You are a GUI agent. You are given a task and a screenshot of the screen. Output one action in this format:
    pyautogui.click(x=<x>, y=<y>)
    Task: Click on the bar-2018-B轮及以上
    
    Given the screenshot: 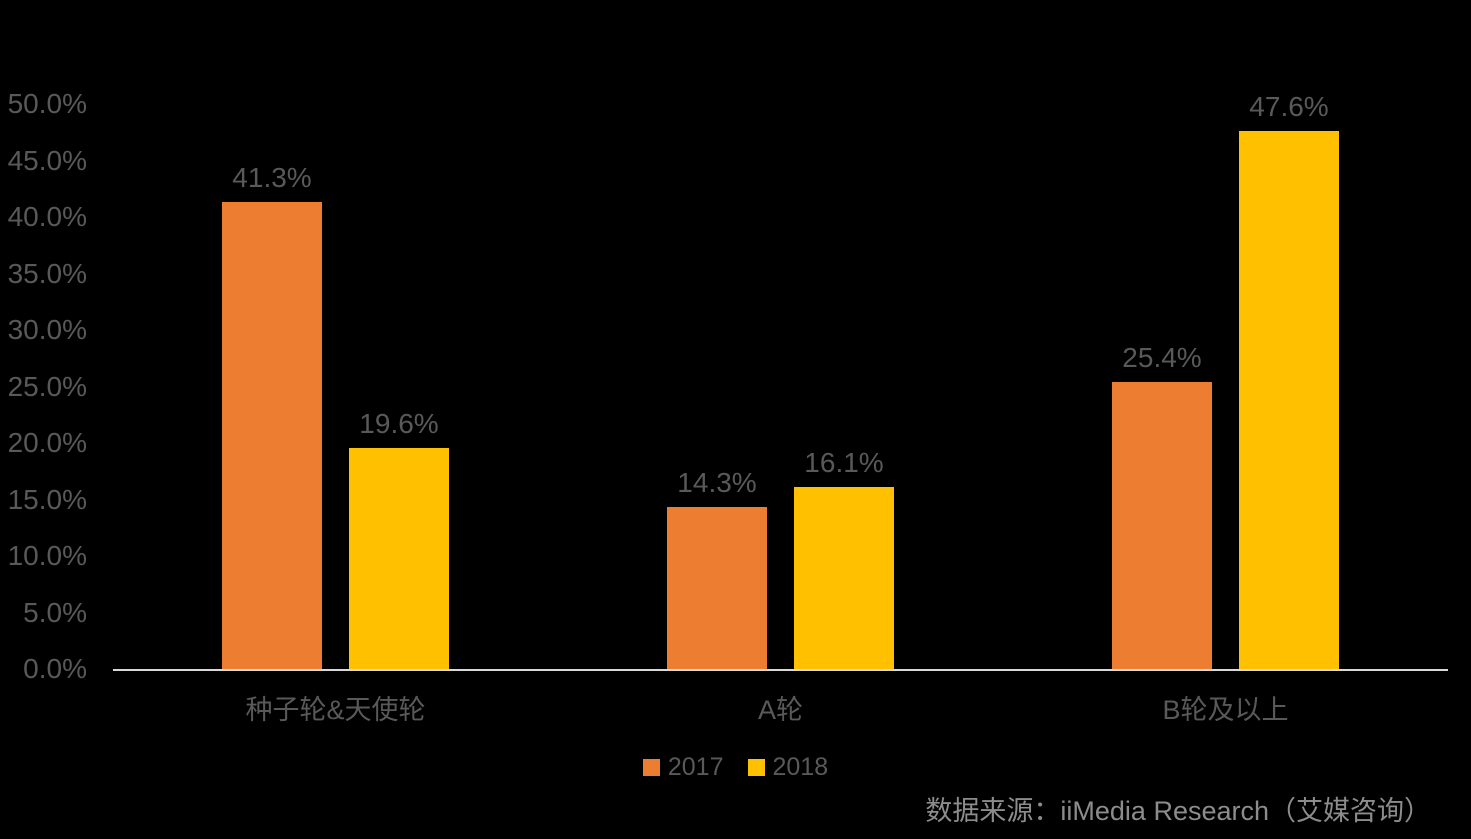 What is the action you would take?
    pyautogui.click(x=1289, y=400)
    